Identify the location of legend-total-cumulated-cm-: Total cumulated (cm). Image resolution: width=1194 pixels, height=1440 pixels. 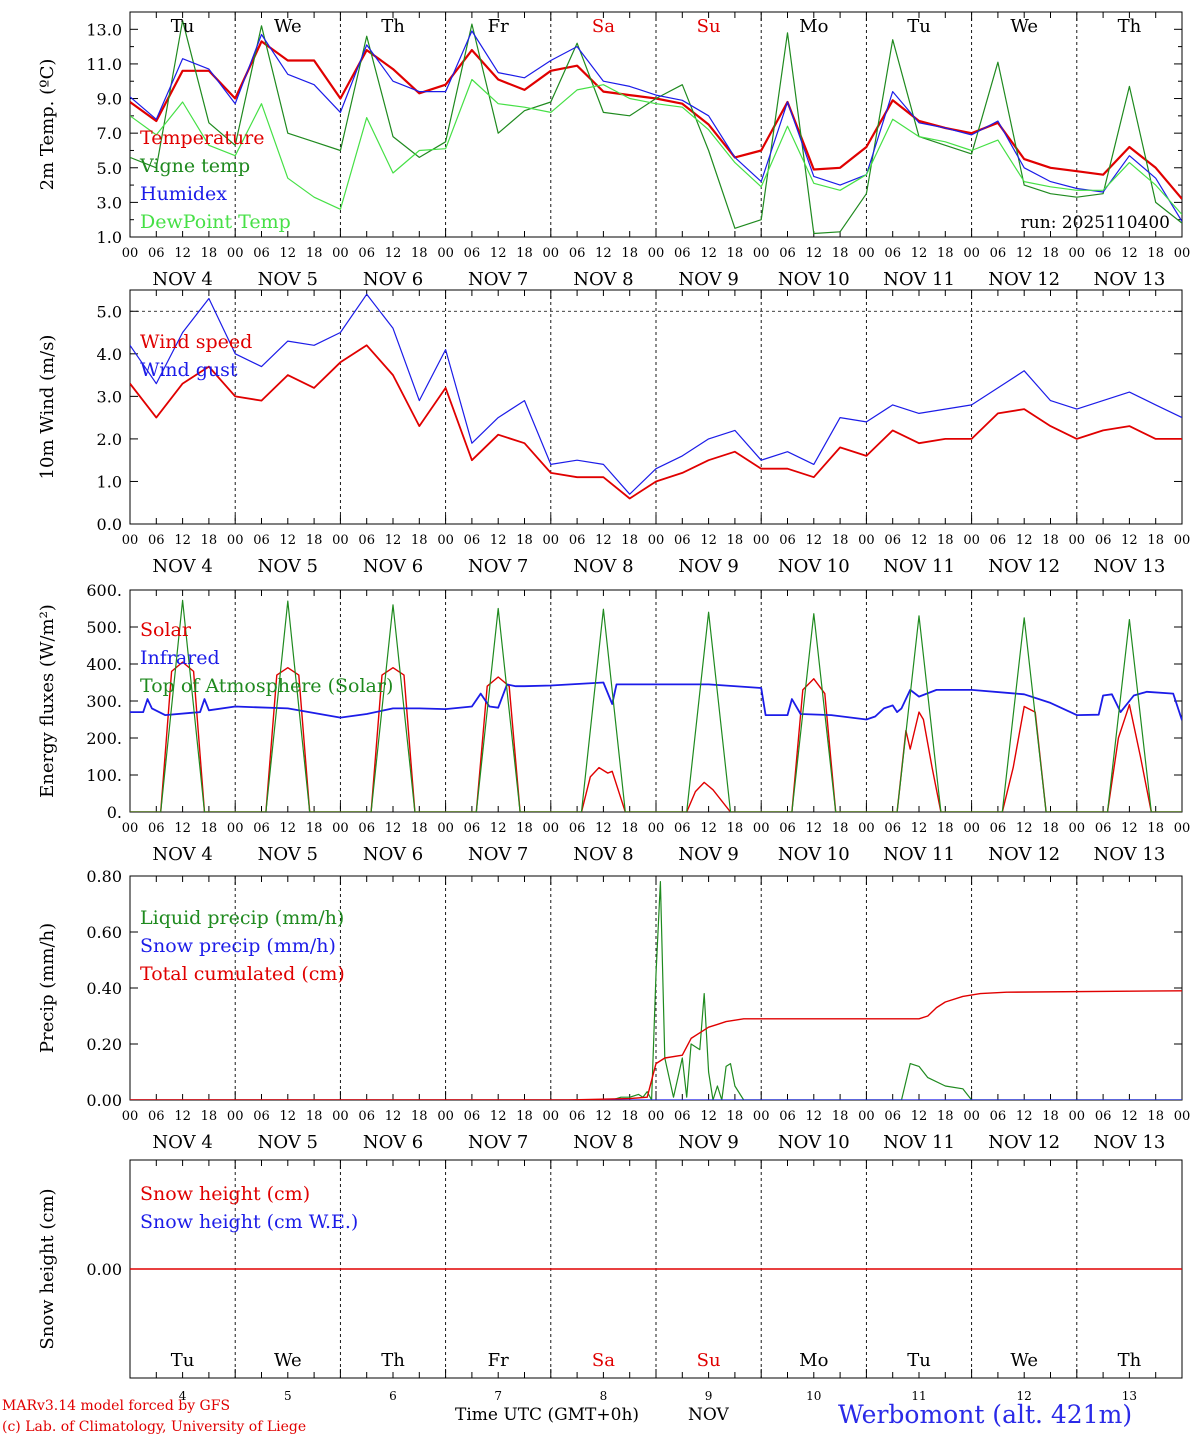
(242, 974).